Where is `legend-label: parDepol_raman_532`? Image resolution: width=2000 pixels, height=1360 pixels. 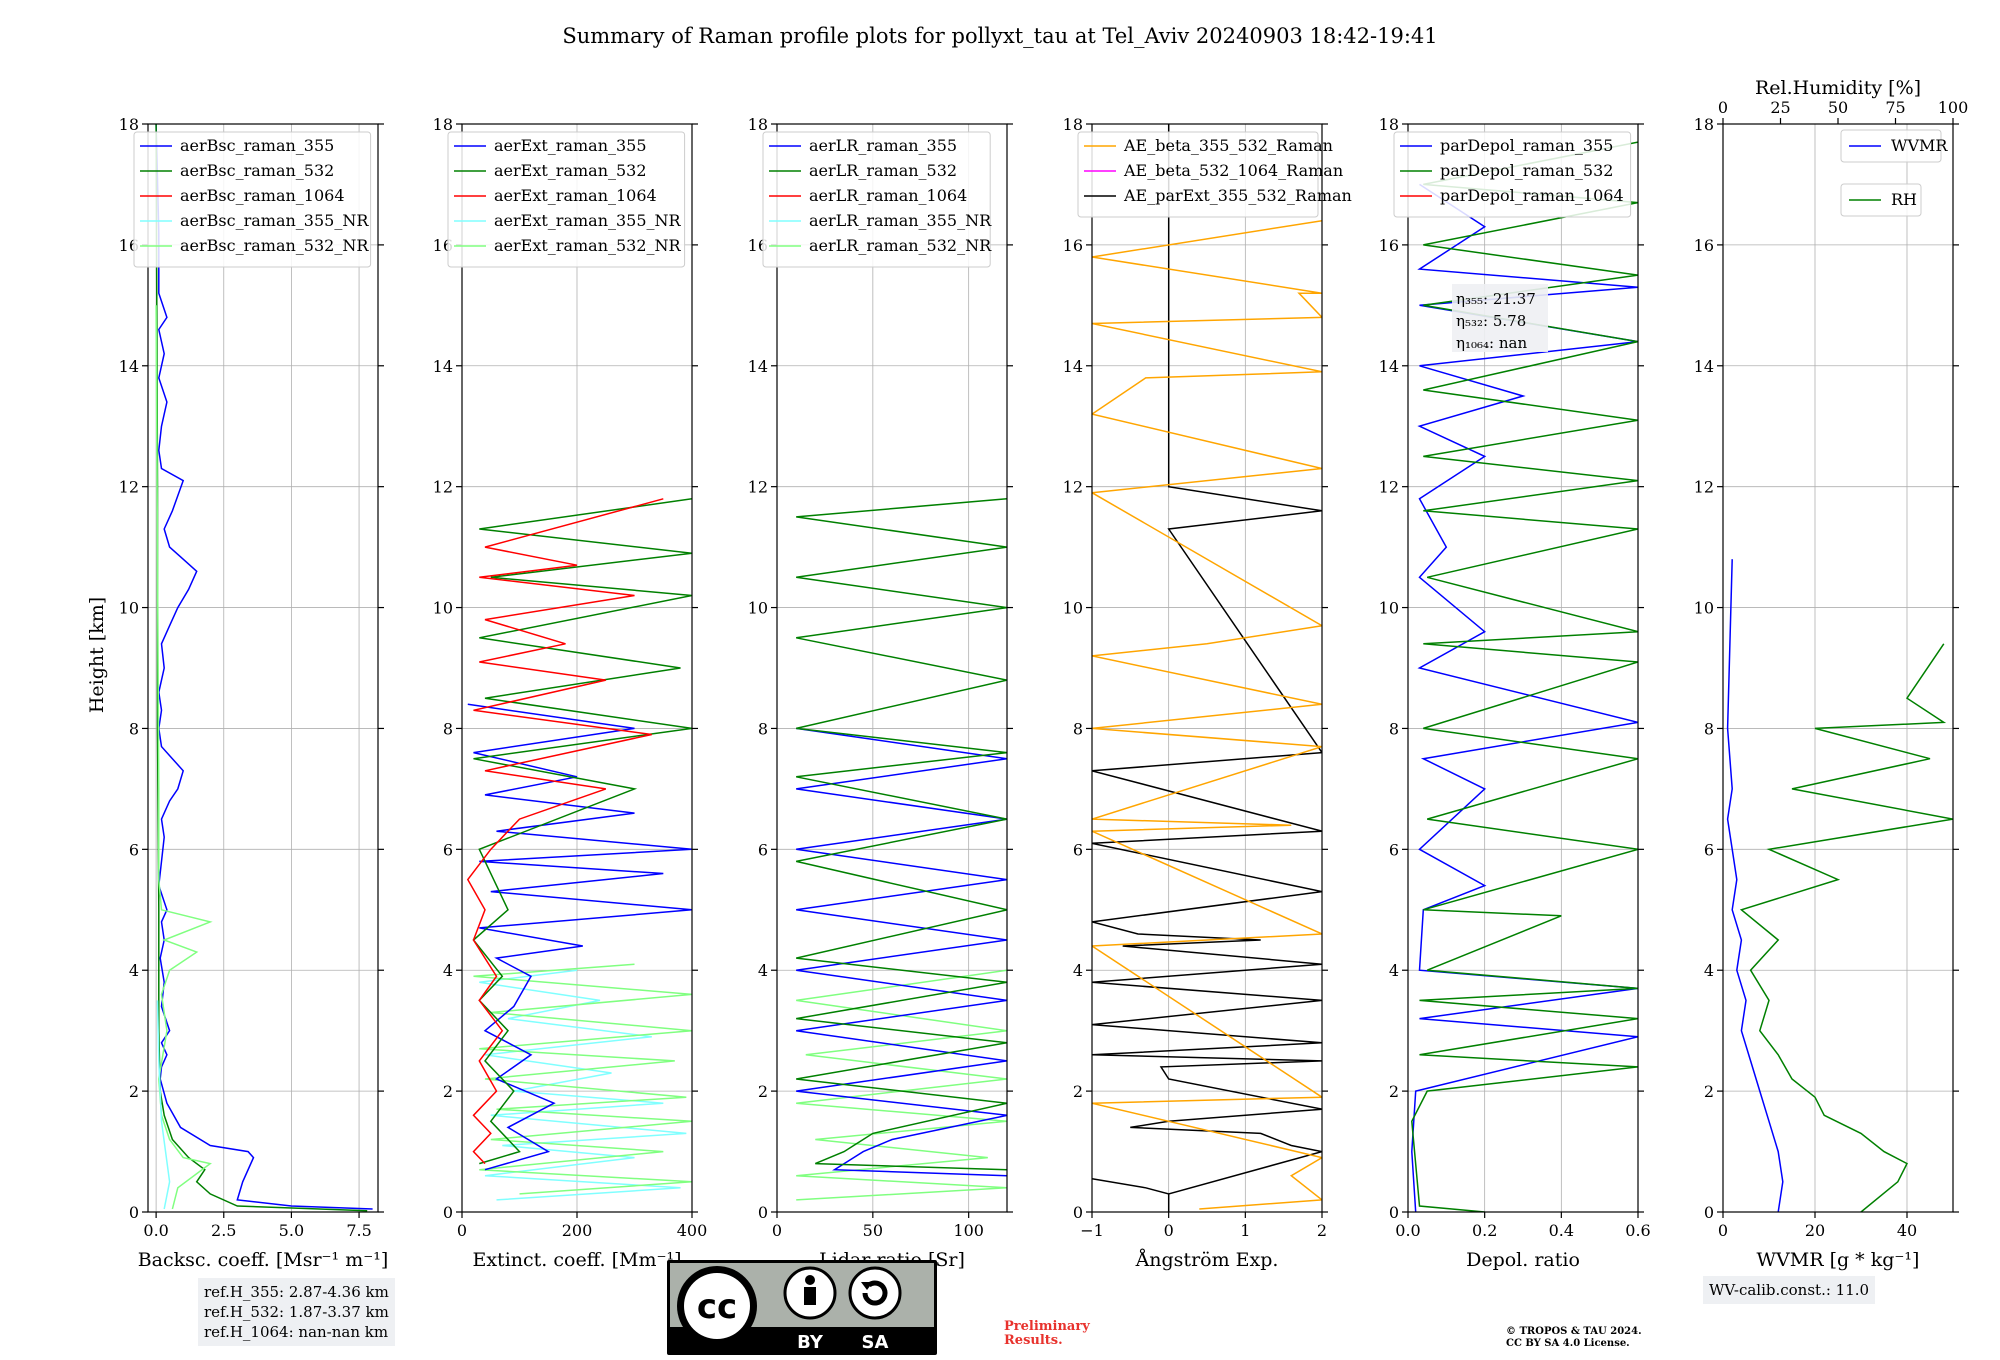
legend-label: parDepol_raman_532 is located at coordinates (1526, 170).